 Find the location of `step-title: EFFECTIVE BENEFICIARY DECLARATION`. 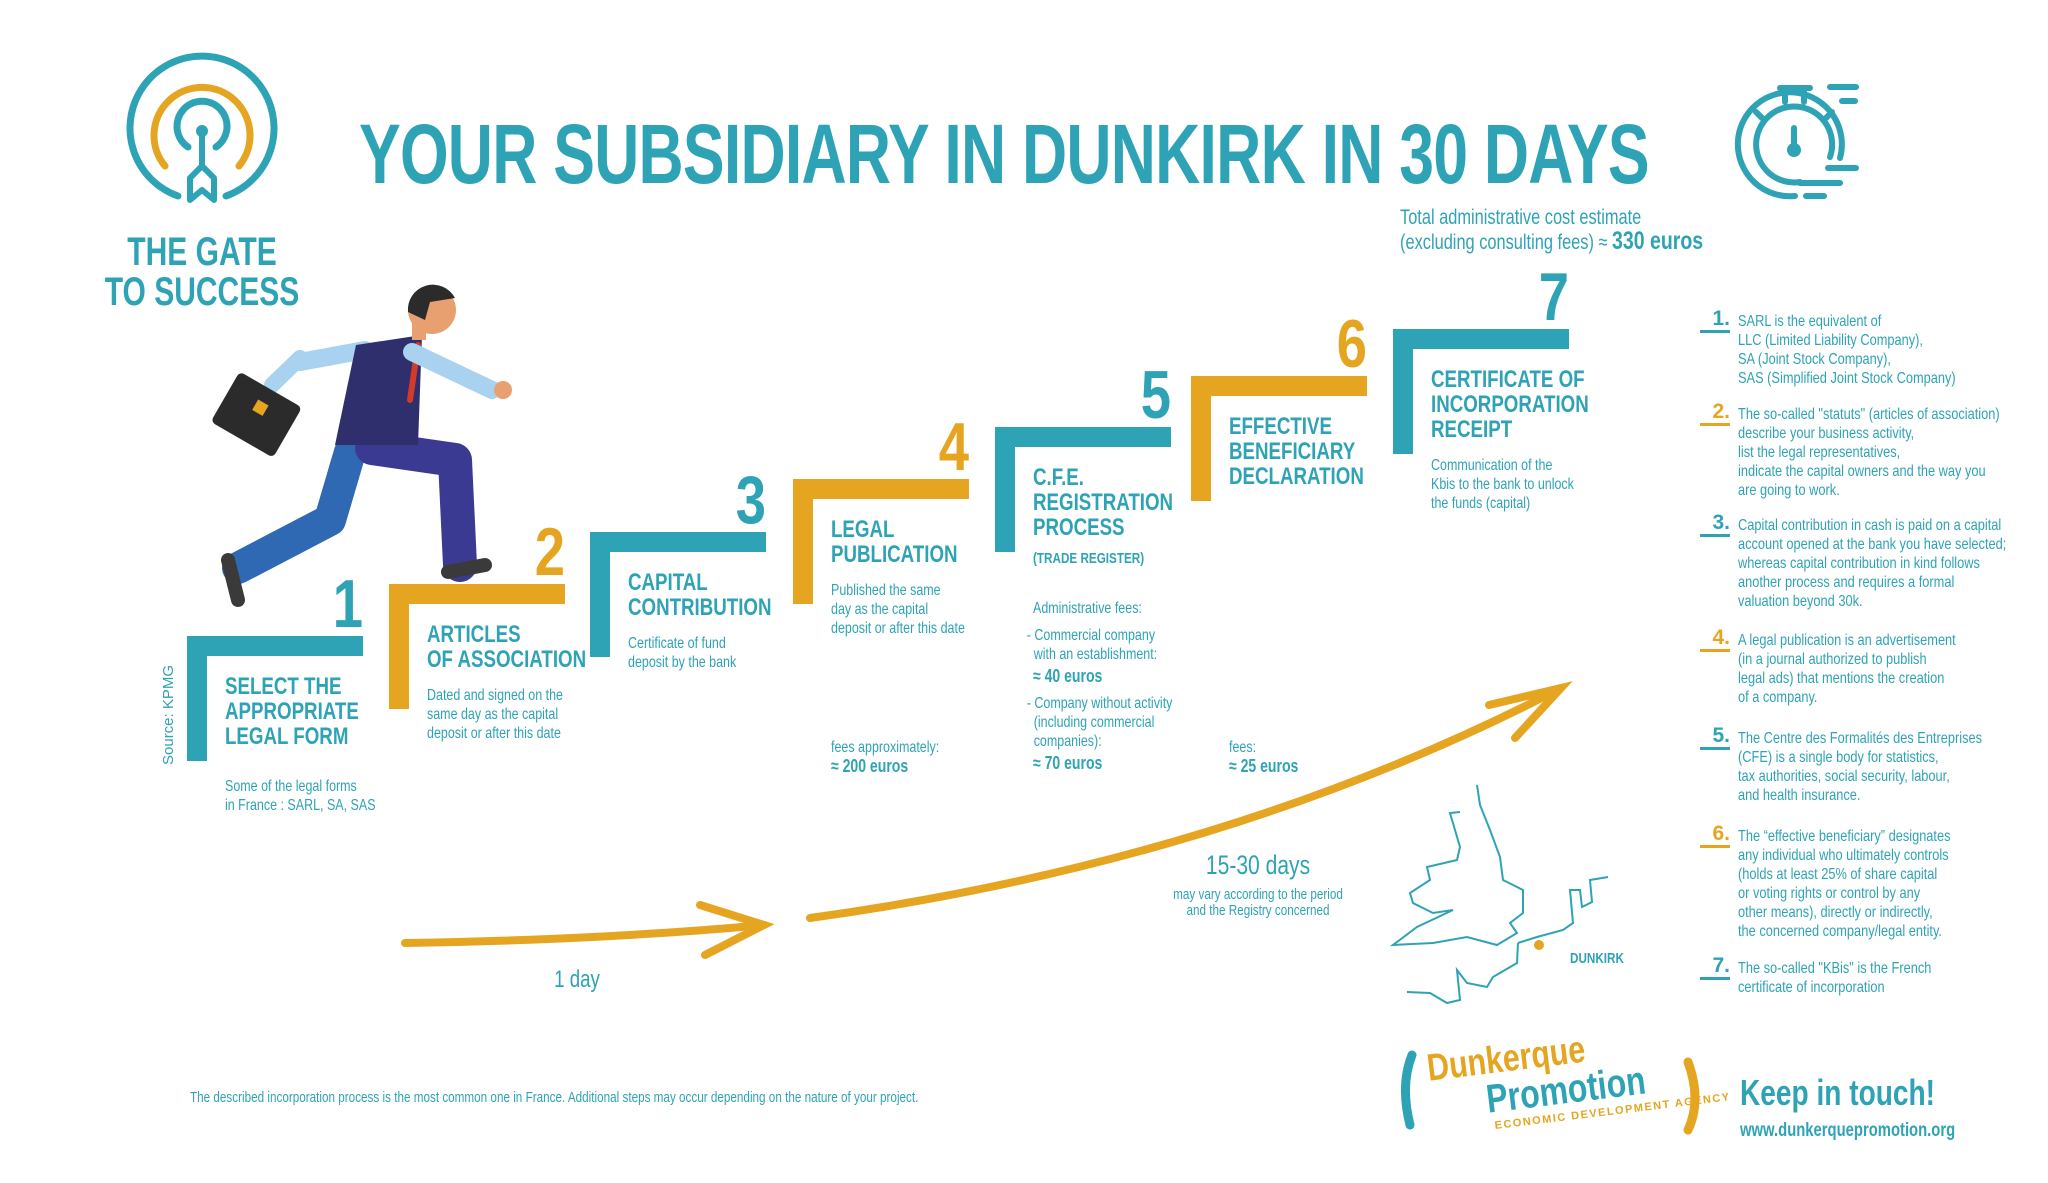

step-title: EFFECTIVE BENEFICIARY DECLARATION is located at coordinates (1296, 451).